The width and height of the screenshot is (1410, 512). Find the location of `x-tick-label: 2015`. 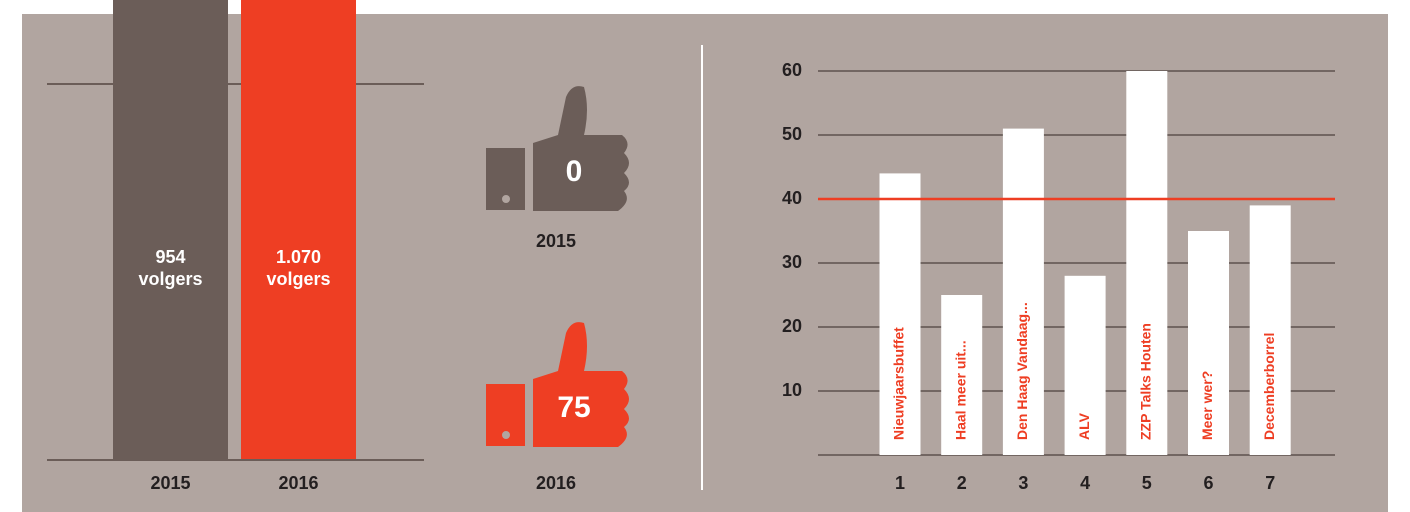

x-tick-label: 2015 is located at coordinates (170, 483).